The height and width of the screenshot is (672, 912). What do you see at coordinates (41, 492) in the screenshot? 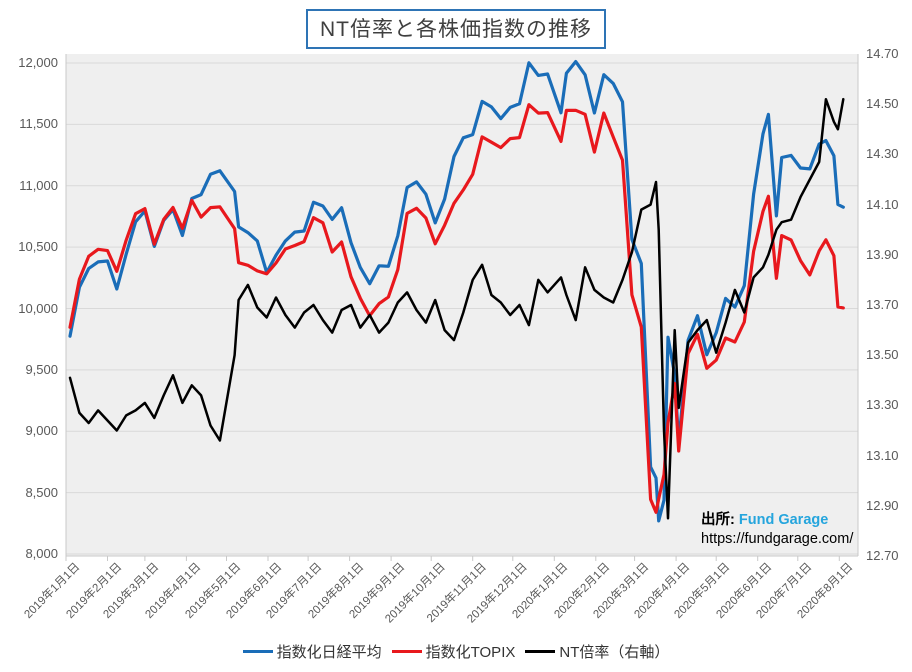
I see `left-axis-label: 8,500` at bounding box center [41, 492].